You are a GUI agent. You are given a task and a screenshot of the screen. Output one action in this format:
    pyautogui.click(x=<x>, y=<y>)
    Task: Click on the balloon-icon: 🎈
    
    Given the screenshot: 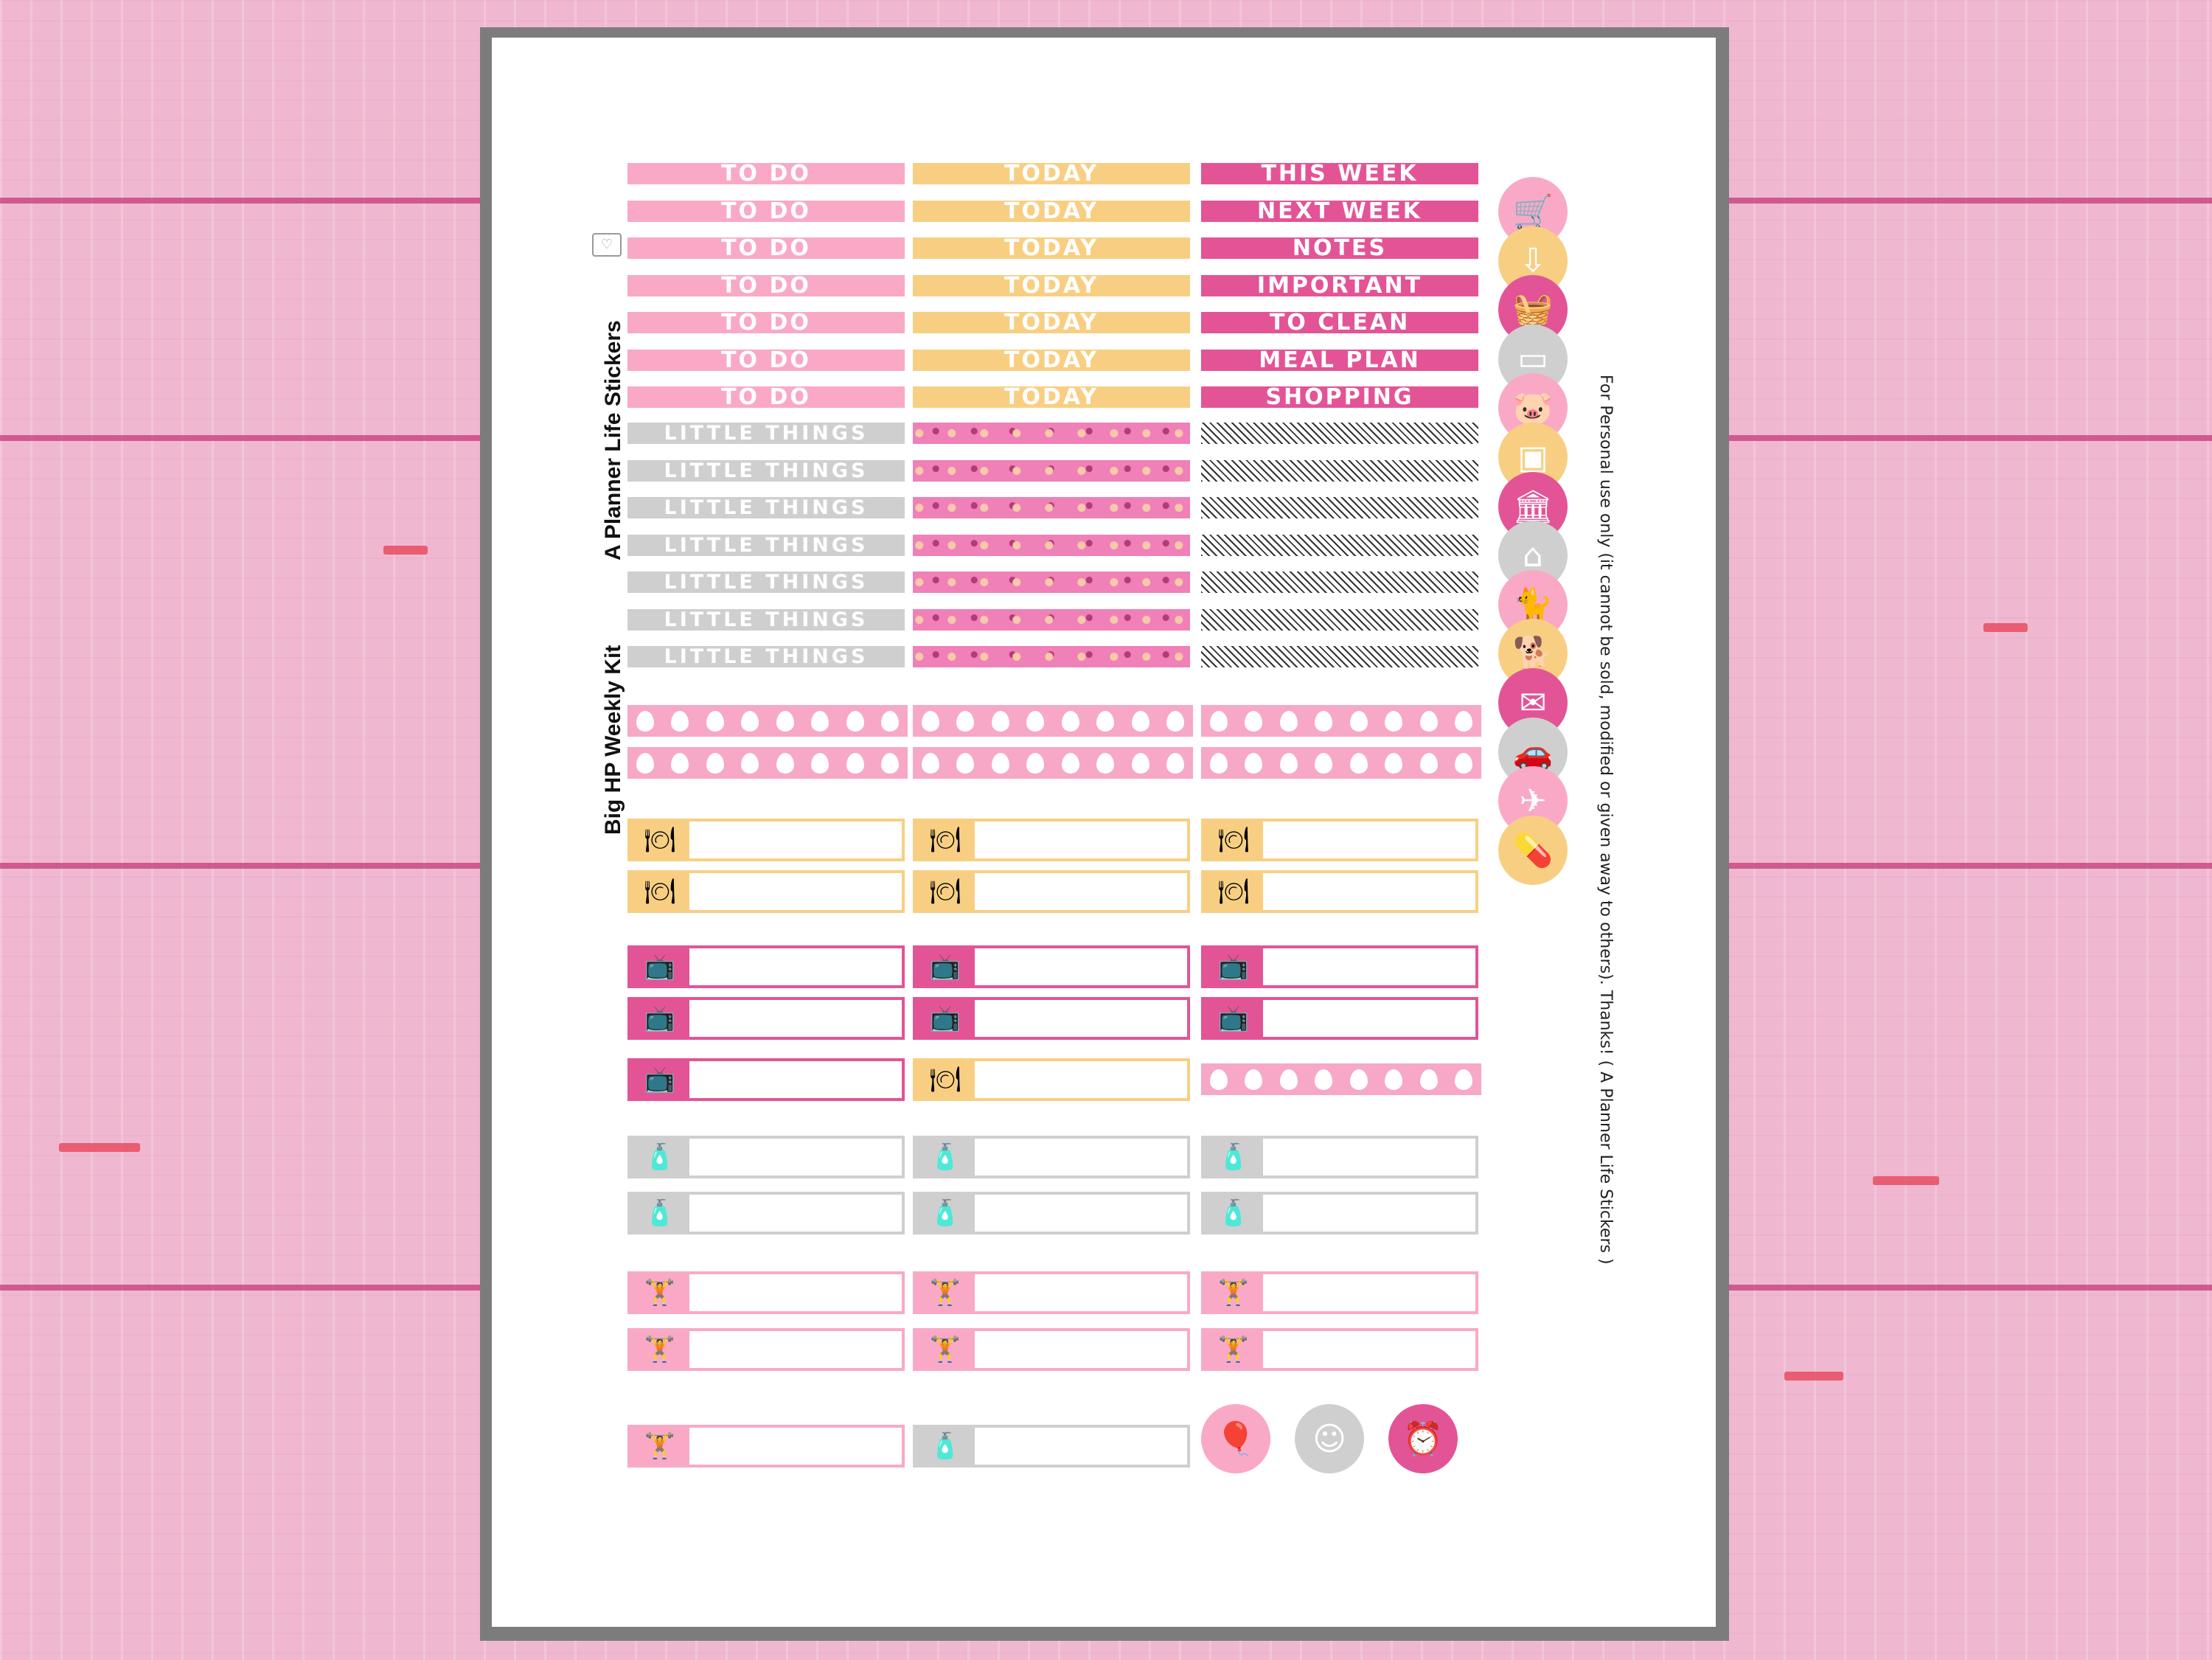 What is the action you would take?
    pyautogui.click(x=1235, y=1438)
    